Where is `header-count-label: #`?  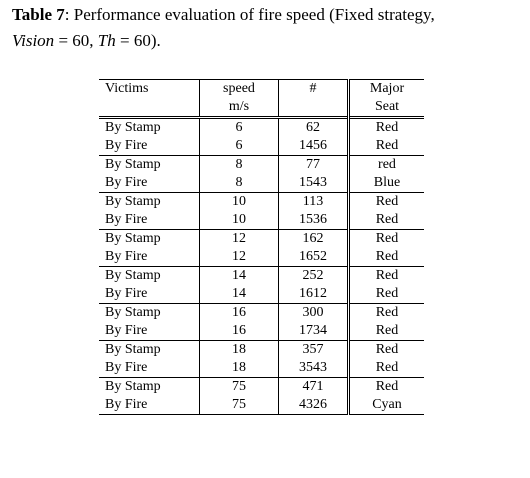 header-count-label: # is located at coordinates (313, 88).